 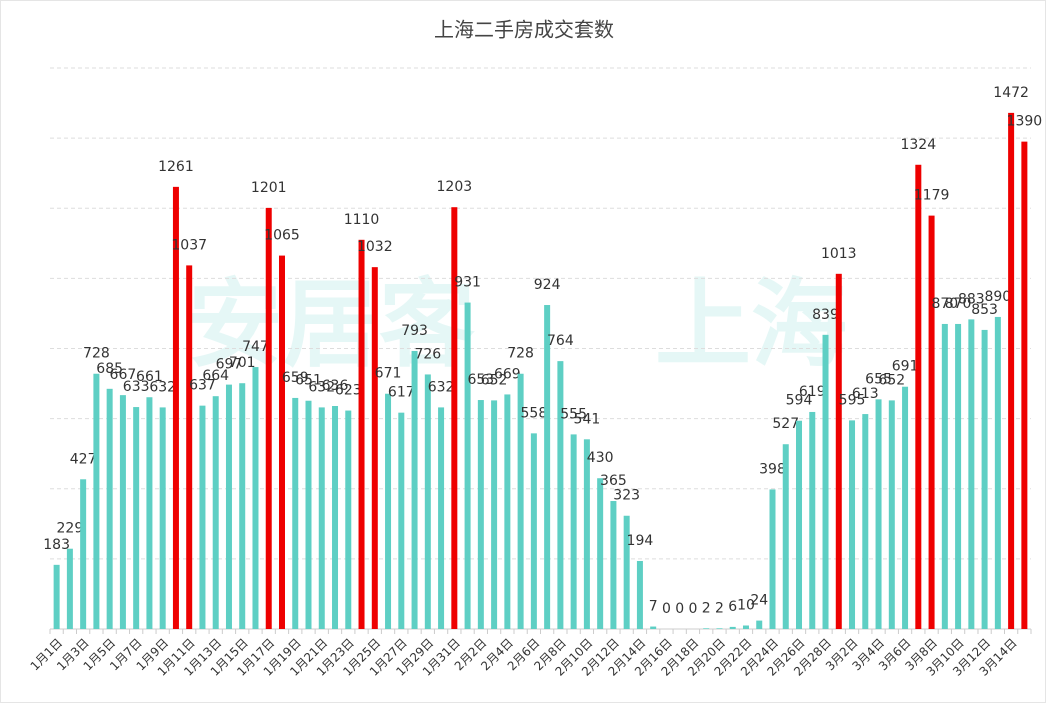 I want to click on value-label: 10, so click(x=746, y=605).